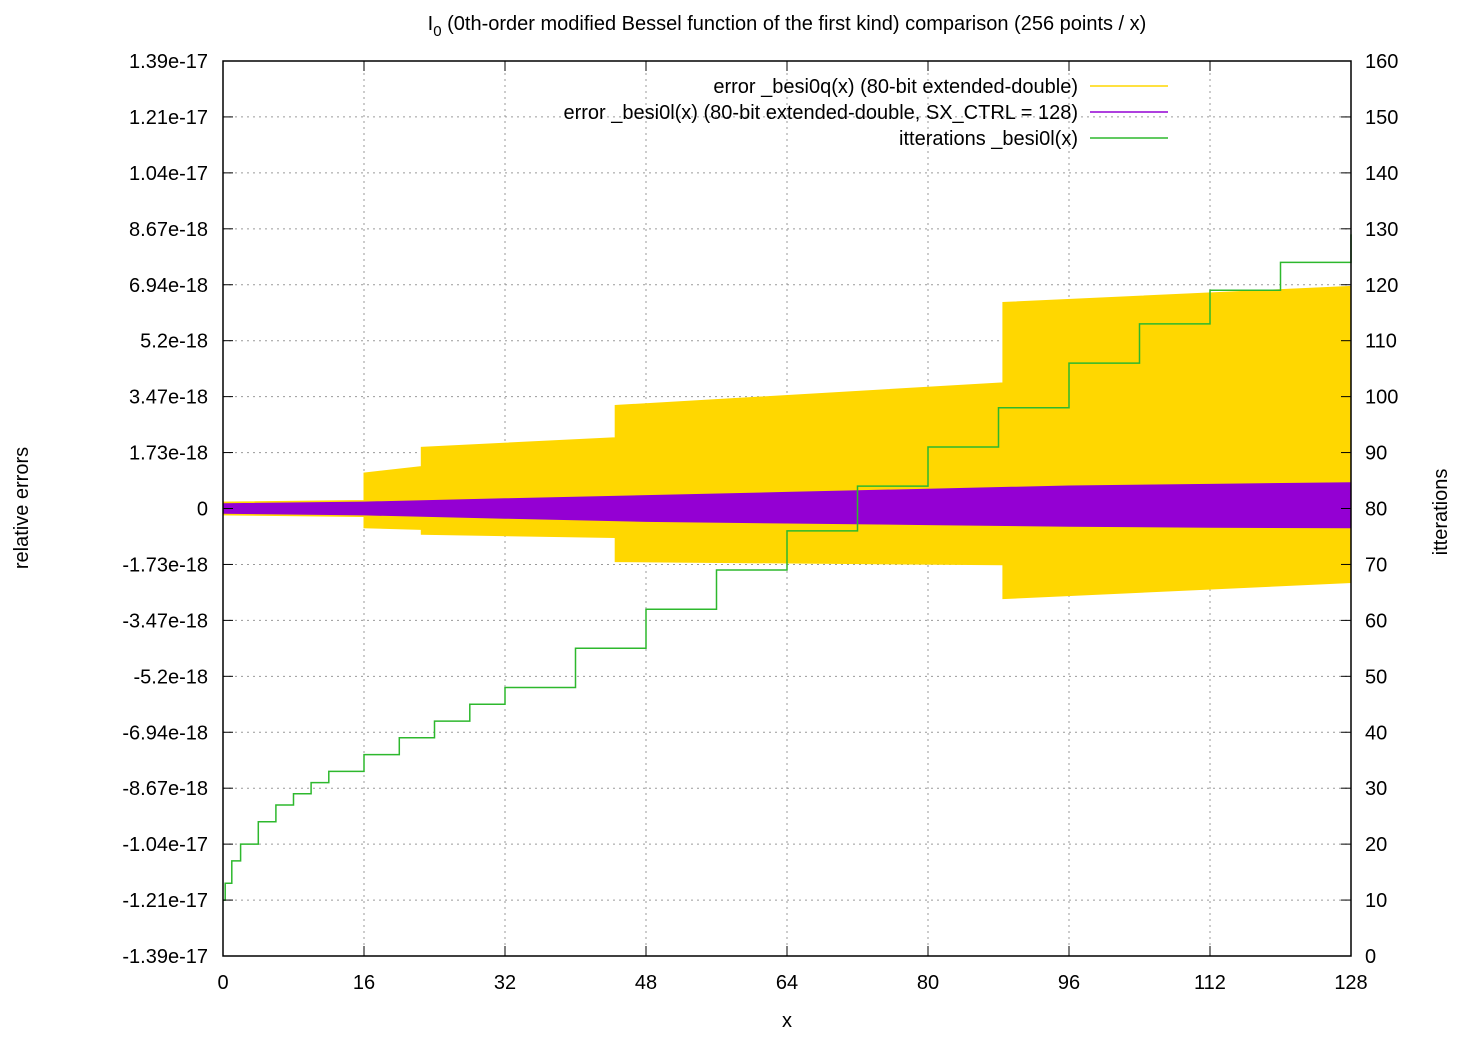 The height and width of the screenshot is (1040, 1460). I want to click on x-axis-label: x, so click(787, 1021).